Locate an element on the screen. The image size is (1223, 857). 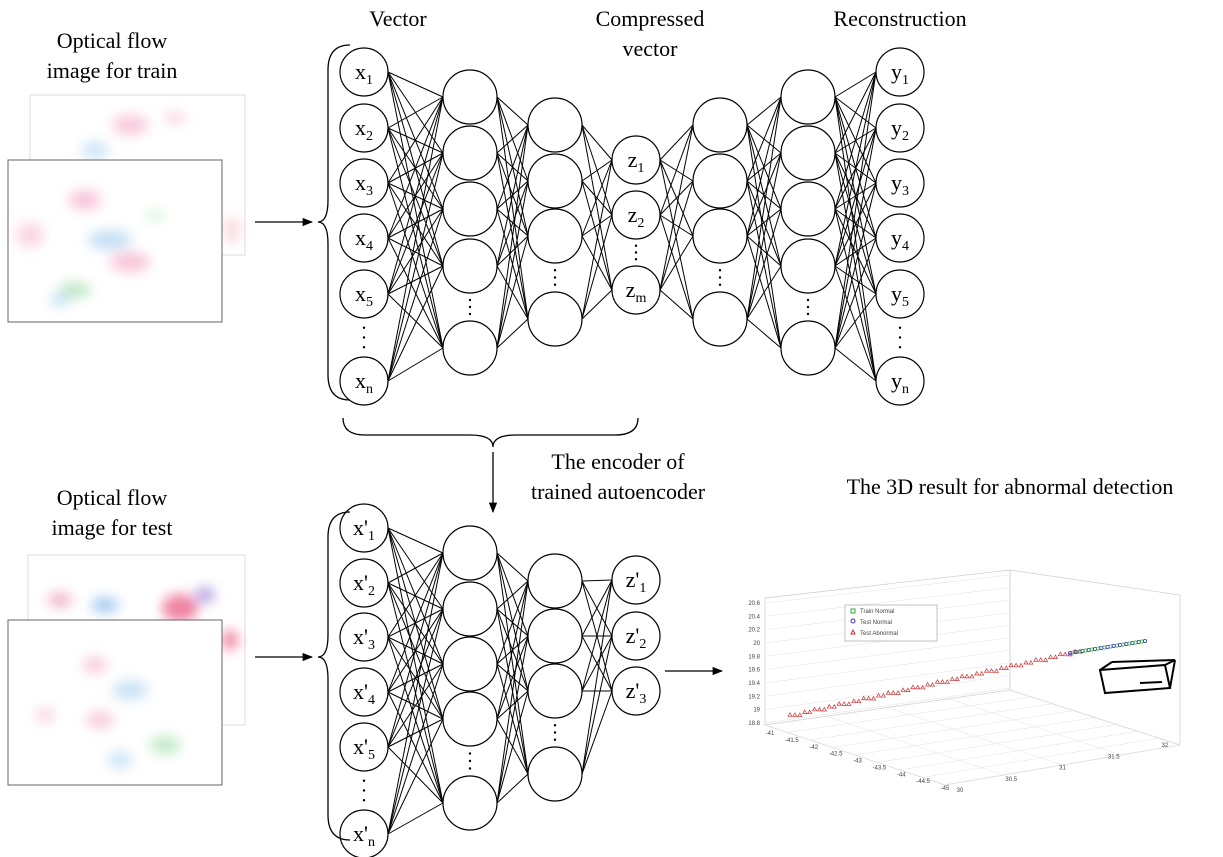
test-images is located at coordinates (126, 670).